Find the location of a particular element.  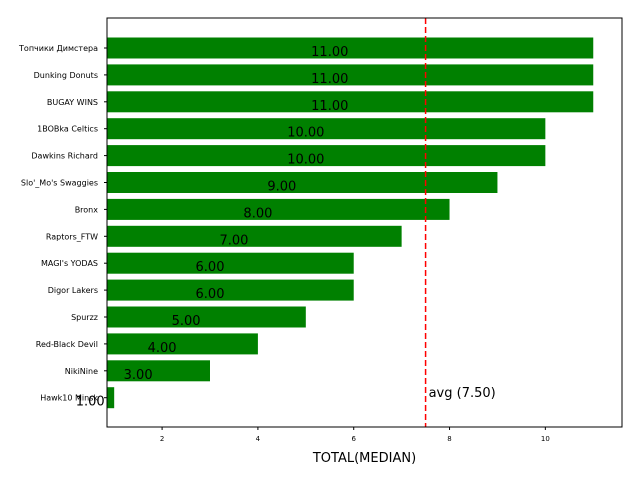

bar-value-label: 8.00 is located at coordinates (257, 213).